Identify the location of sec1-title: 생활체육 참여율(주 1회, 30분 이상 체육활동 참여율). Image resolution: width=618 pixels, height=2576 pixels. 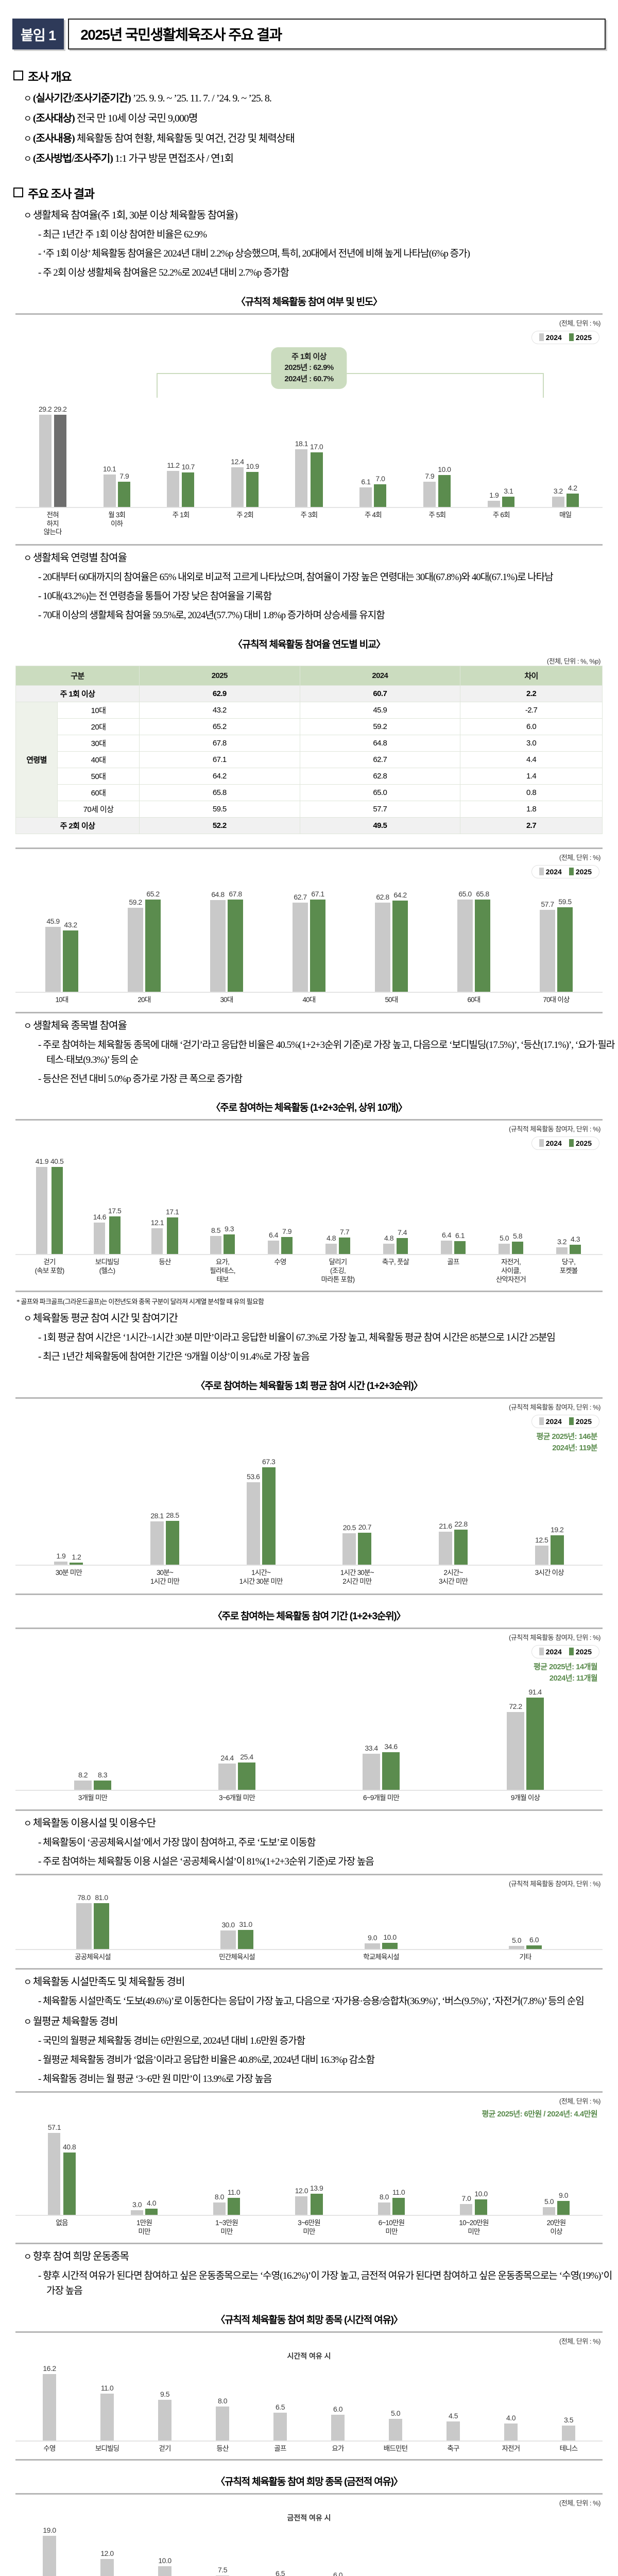
(321, 215).